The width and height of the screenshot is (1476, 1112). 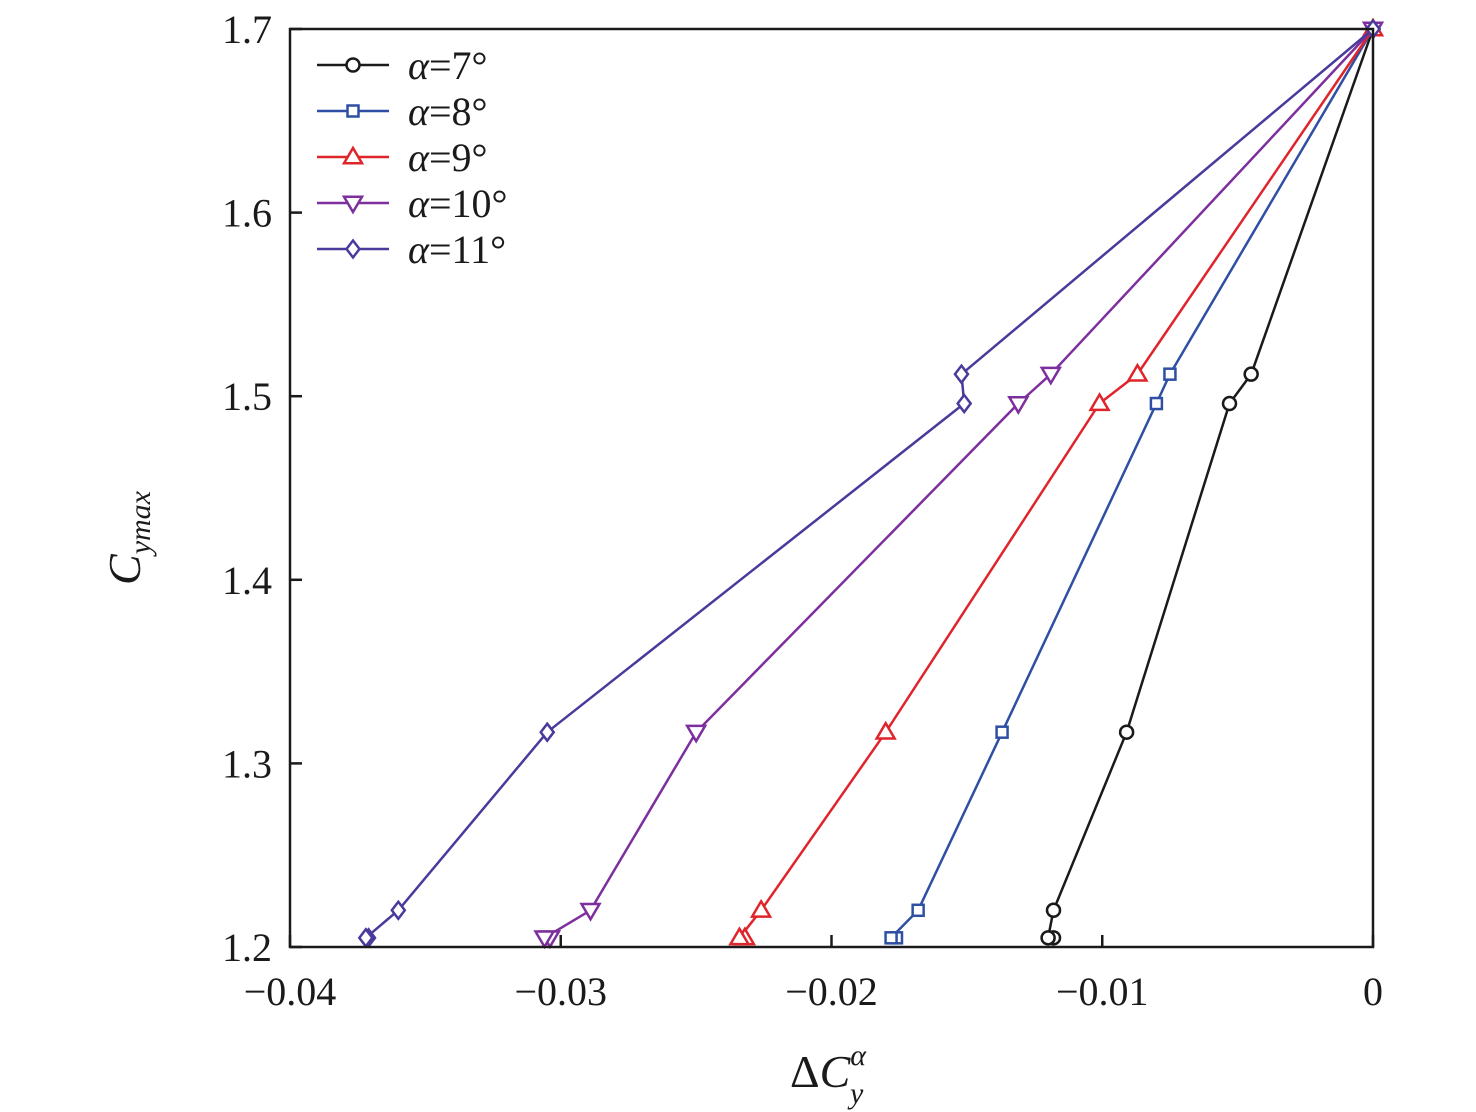 I want to click on legend-label-value: =9°, so click(x=458, y=157).